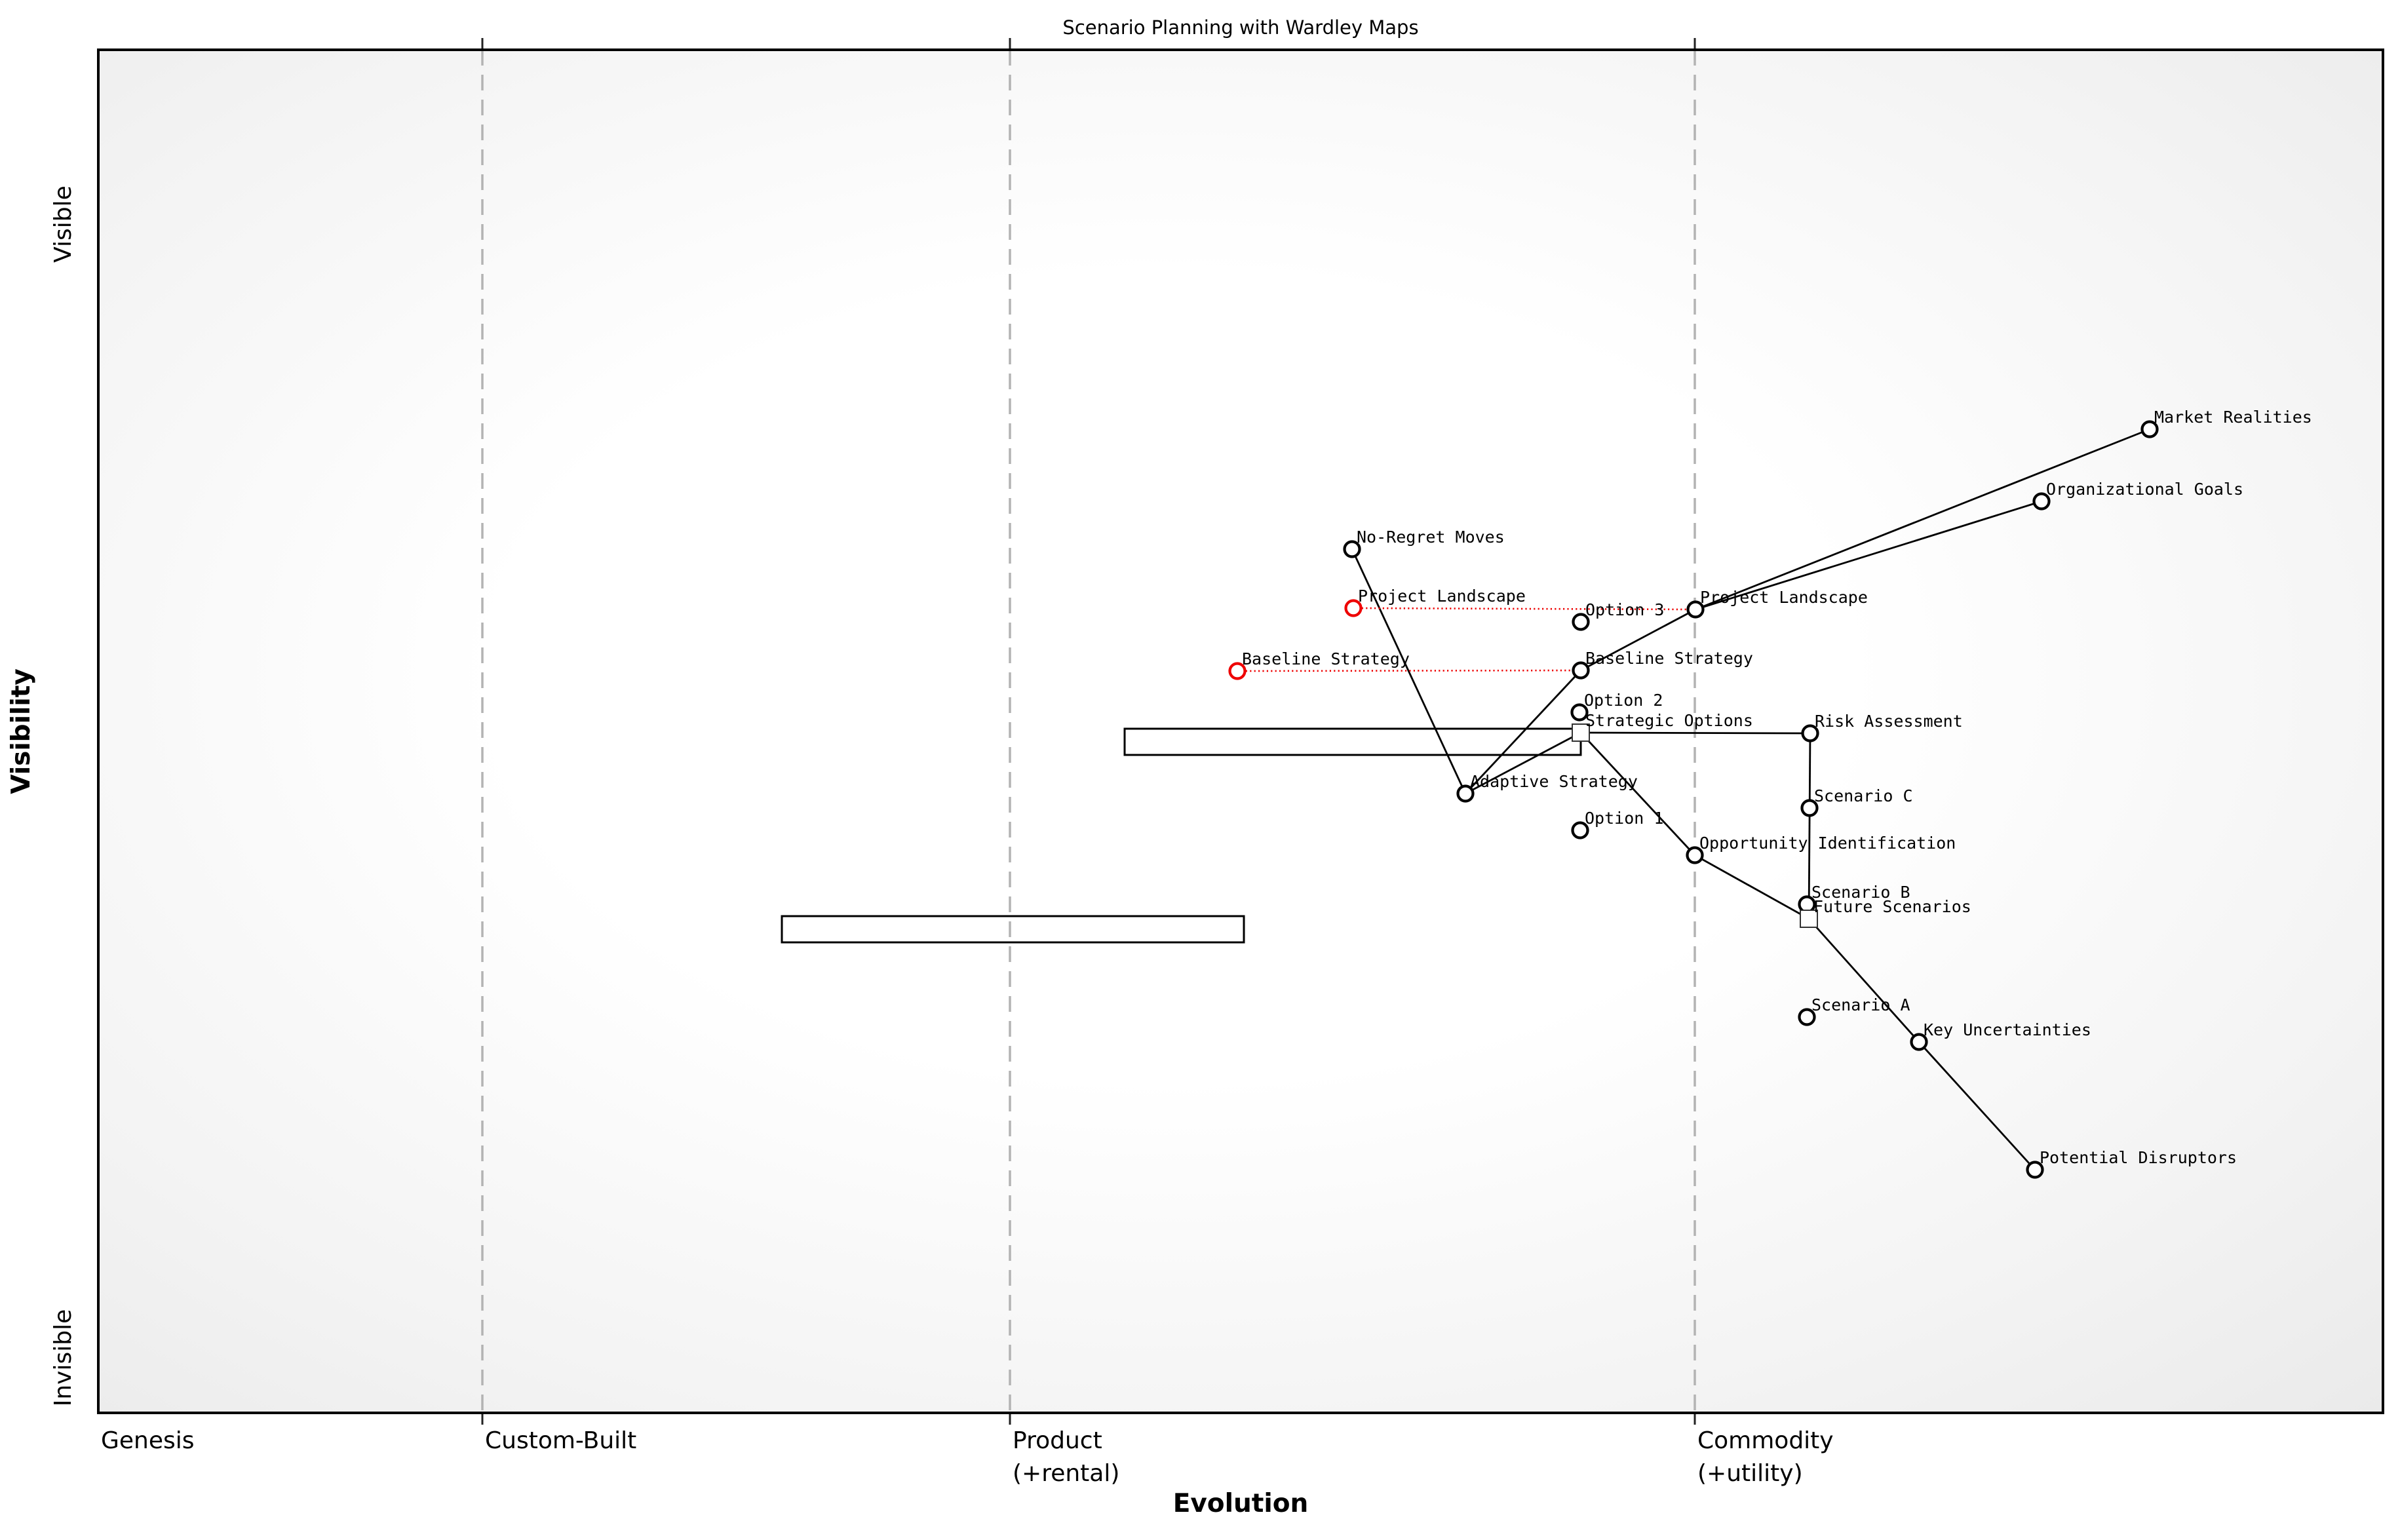 The image size is (2400, 1540). What do you see at coordinates (1637, 794) in the screenshot?
I see `edge-strategic-options--opportunity-identification` at bounding box center [1637, 794].